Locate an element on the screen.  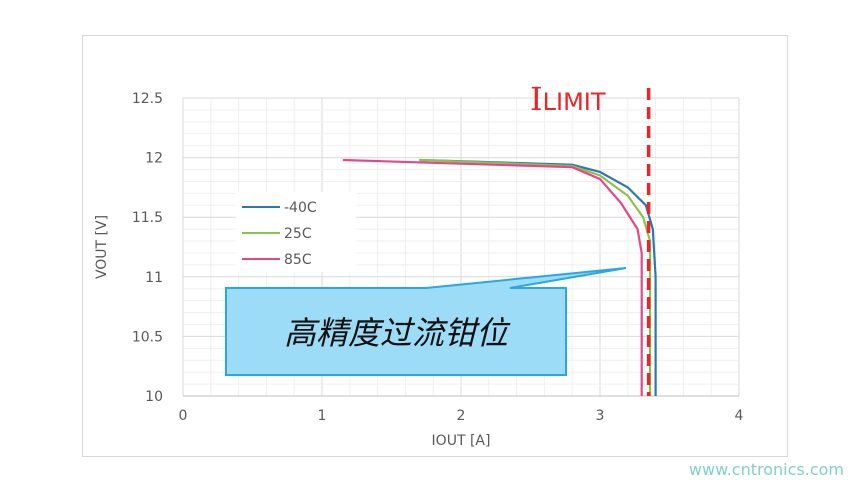
y-tick-label: 10.5 is located at coordinates (147, 337).